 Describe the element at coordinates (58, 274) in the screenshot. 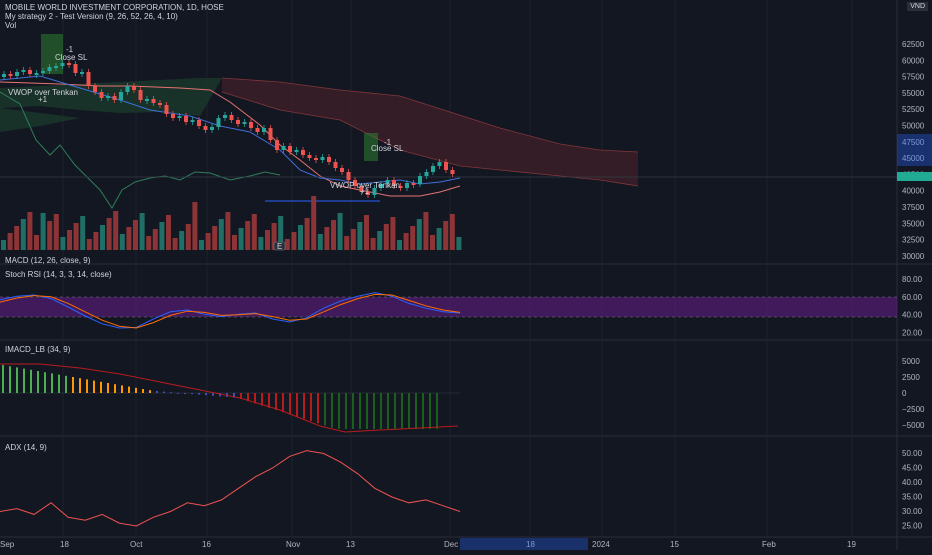

I see `stoch-title: Stoch RSI (14, 3, 3, 14, close)` at that location.